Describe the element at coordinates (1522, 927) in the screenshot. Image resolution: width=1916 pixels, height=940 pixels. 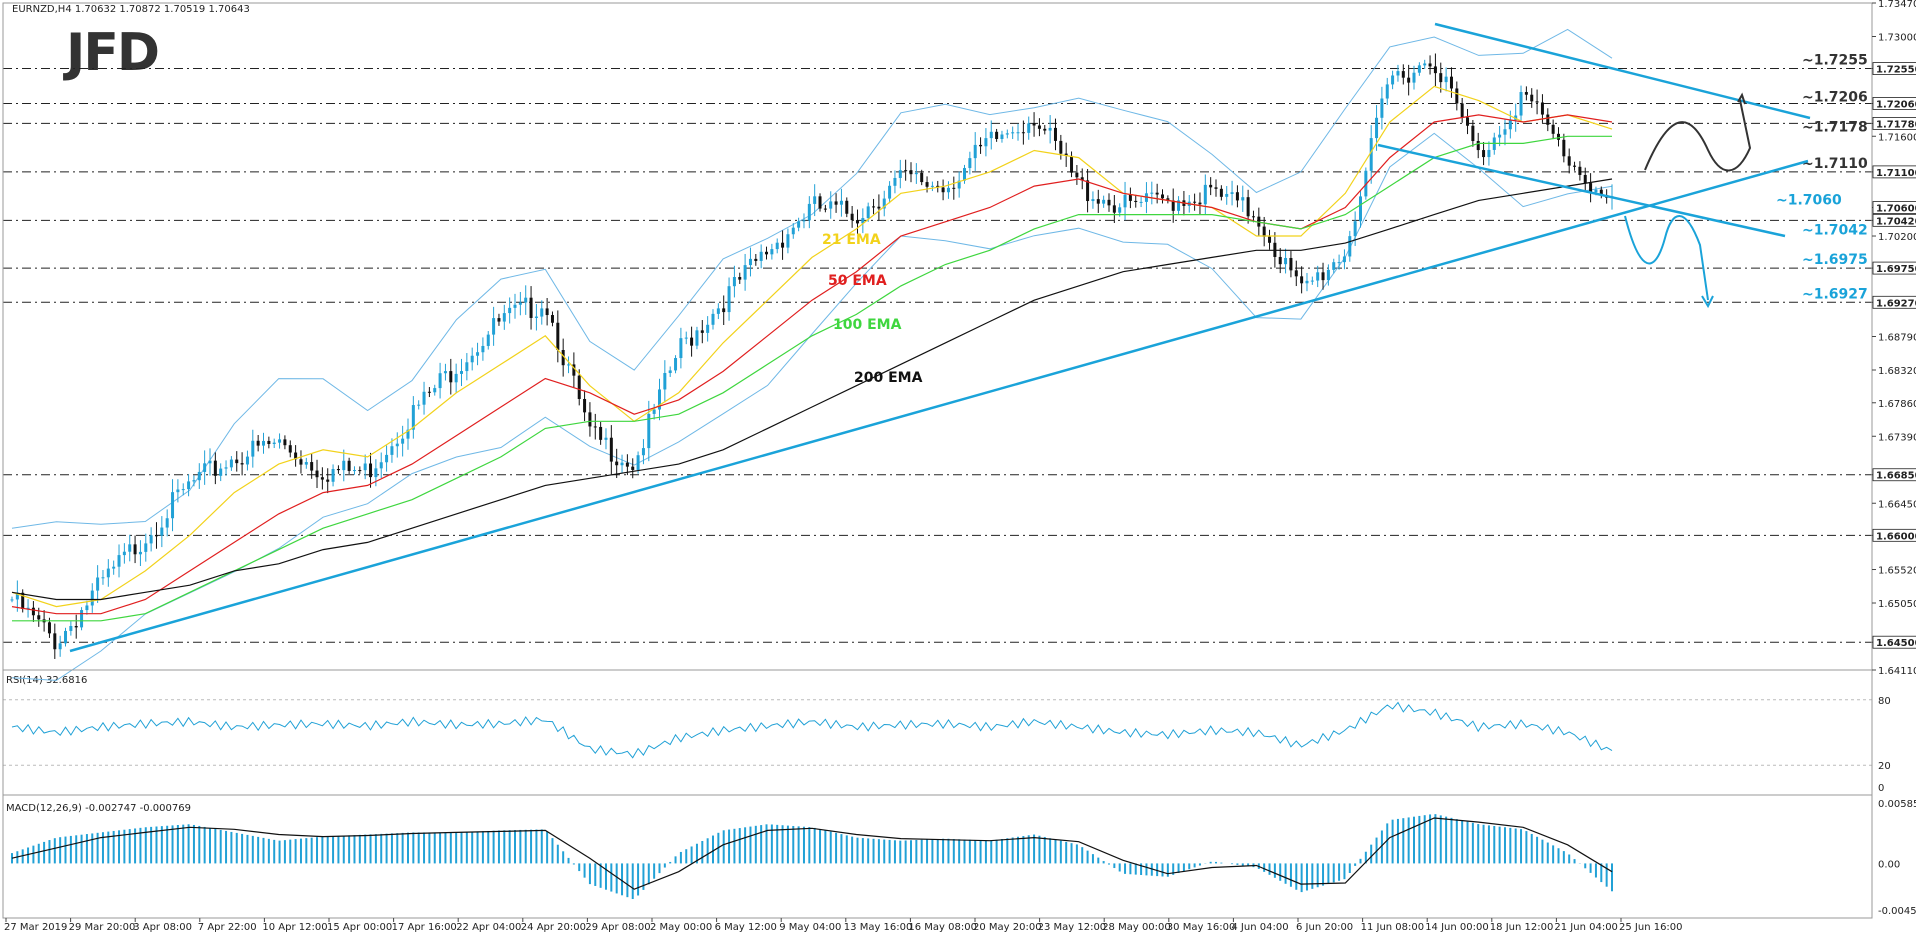
I see `x-tick-label: 18 Jun 12:00` at that location.